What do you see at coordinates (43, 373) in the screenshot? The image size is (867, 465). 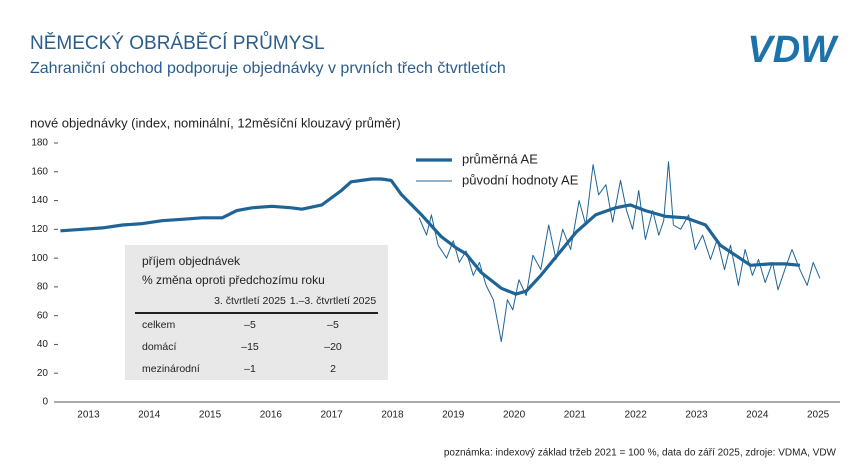 I see `y-tick-label: 20` at bounding box center [43, 373].